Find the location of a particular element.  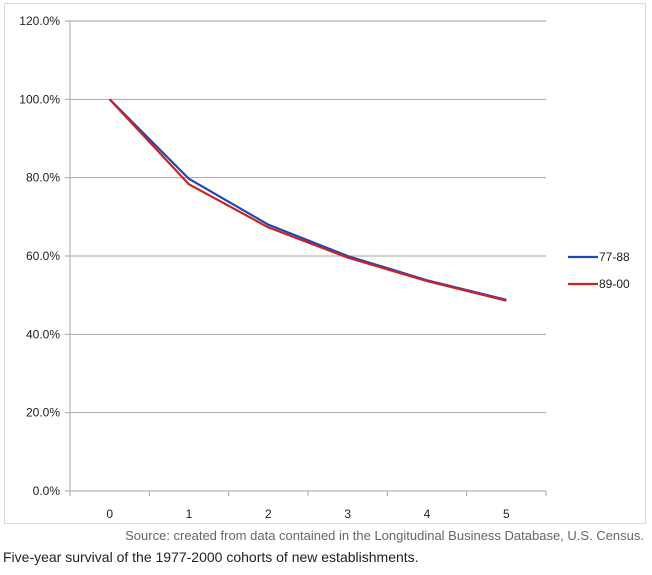

y-tick-label: 100.0% is located at coordinates (39, 99).